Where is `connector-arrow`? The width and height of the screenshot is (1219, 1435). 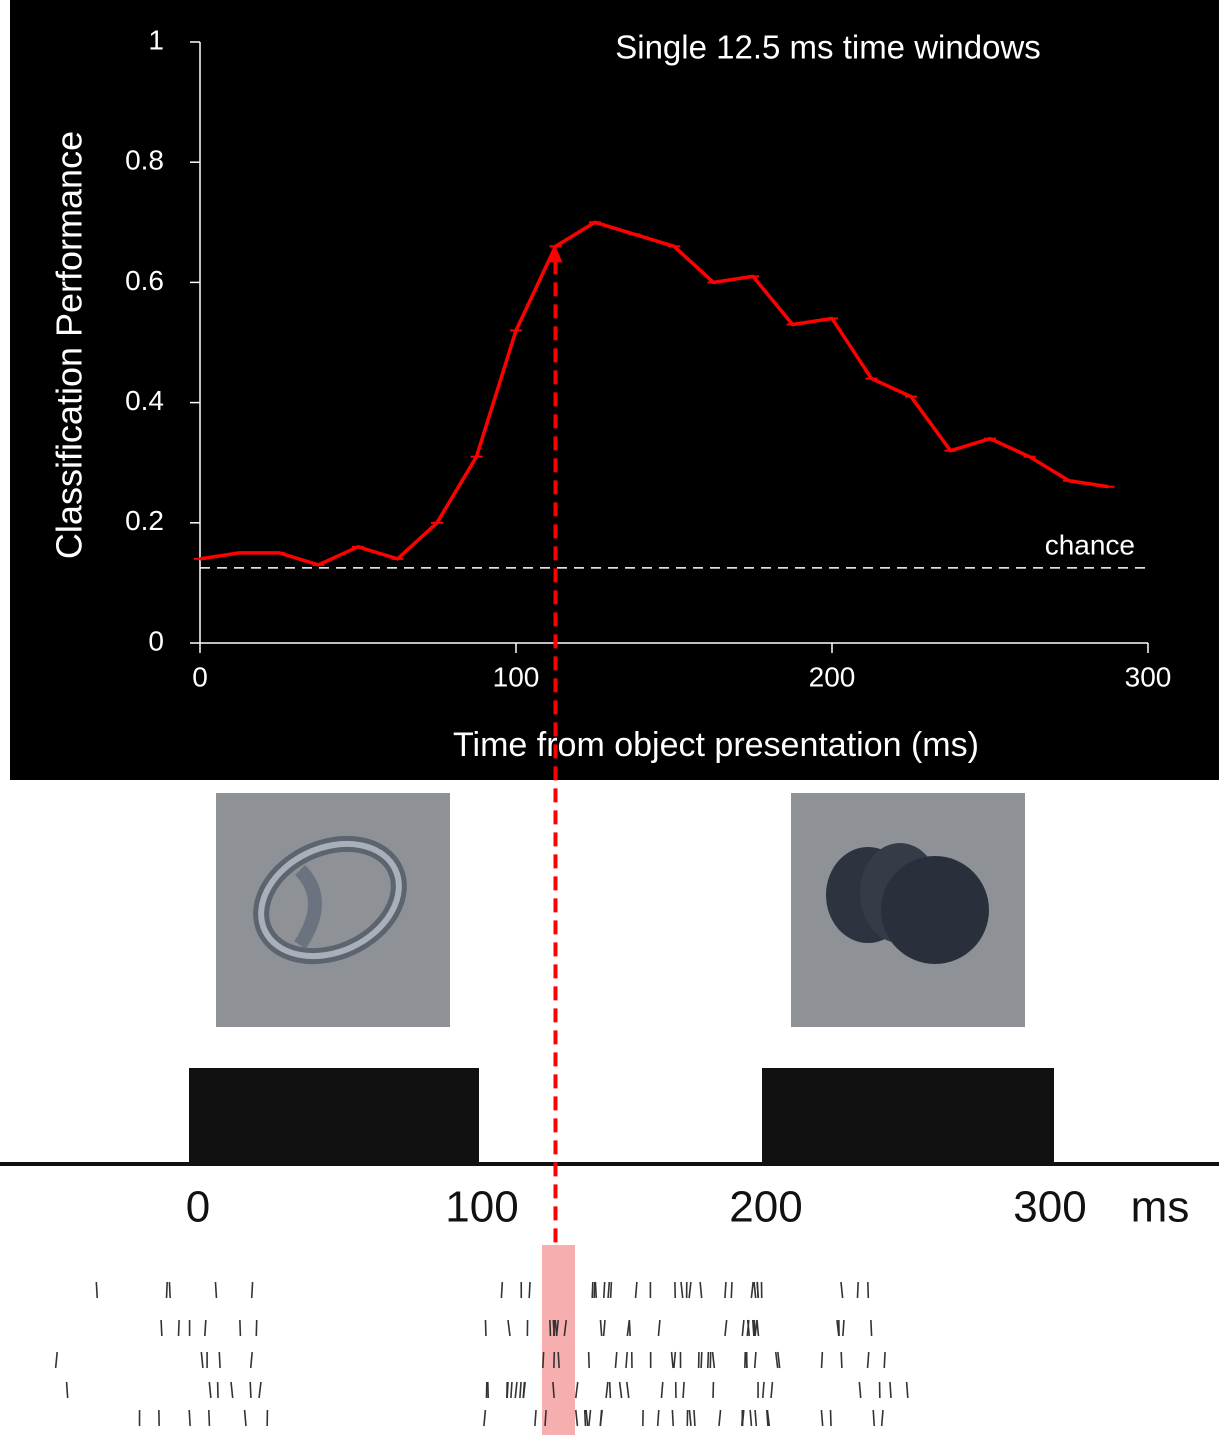 connector-arrow is located at coordinates (555, 254).